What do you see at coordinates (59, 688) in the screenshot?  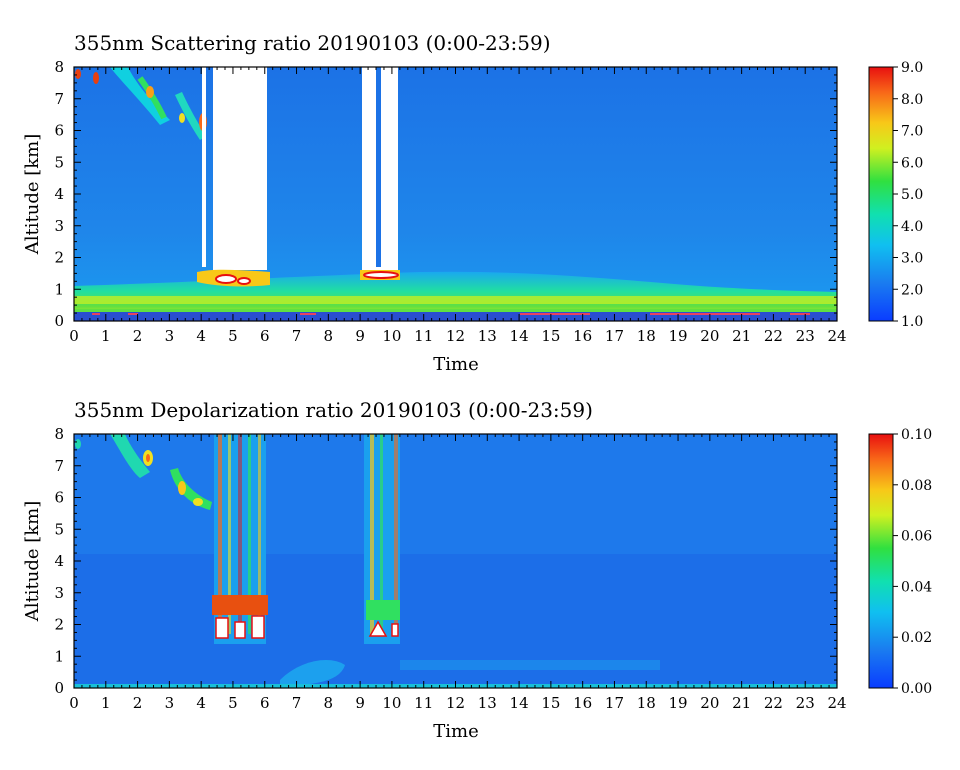 I see `y-tick-label: 0` at bounding box center [59, 688].